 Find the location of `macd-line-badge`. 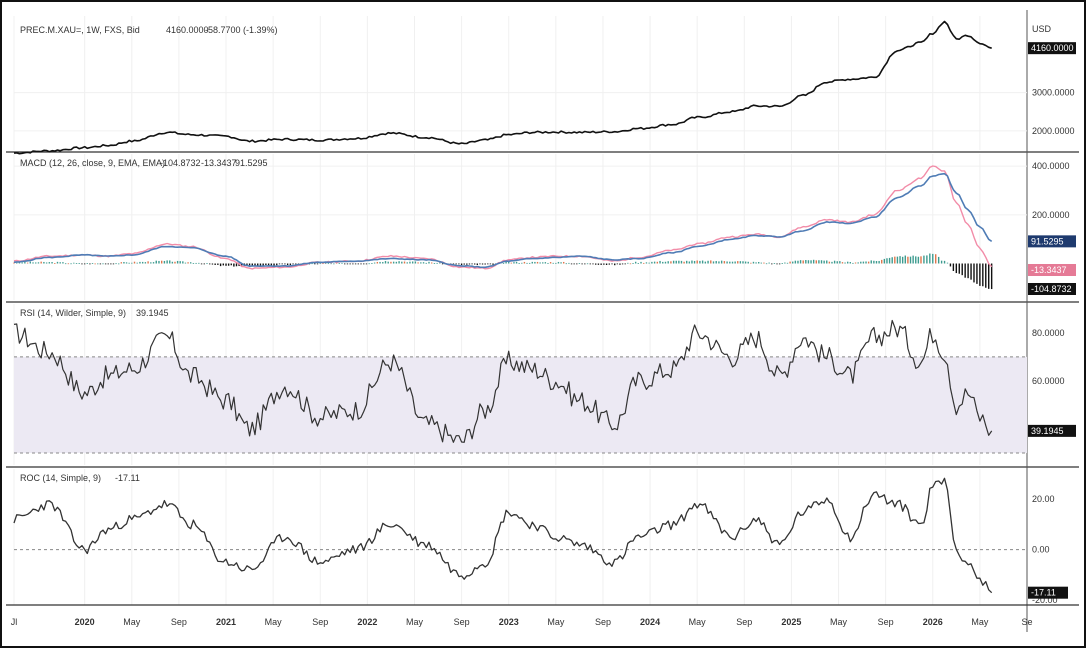

macd-line-badge is located at coordinates (1052, 270).